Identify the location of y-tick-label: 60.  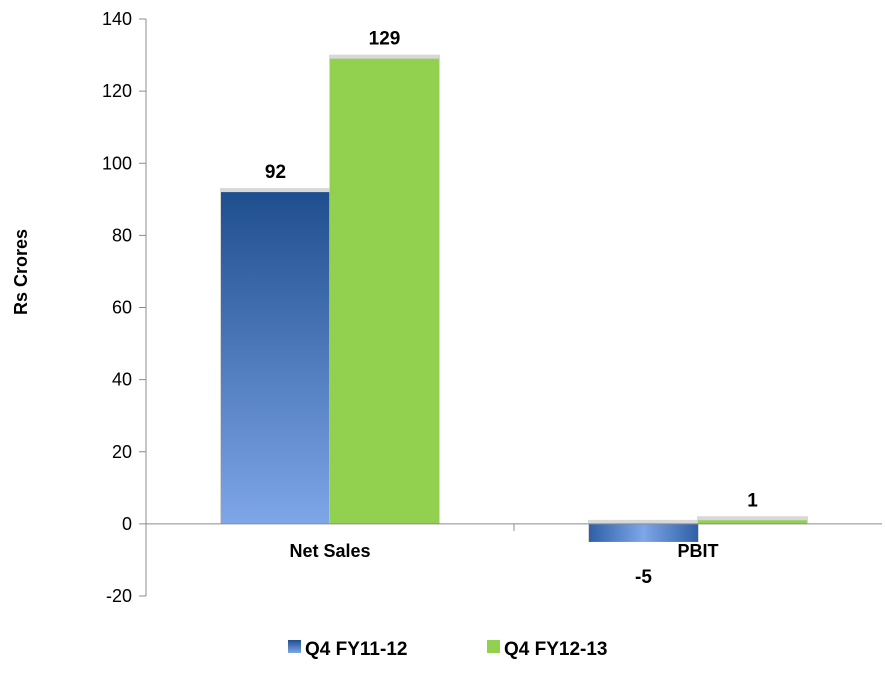
(122, 308).